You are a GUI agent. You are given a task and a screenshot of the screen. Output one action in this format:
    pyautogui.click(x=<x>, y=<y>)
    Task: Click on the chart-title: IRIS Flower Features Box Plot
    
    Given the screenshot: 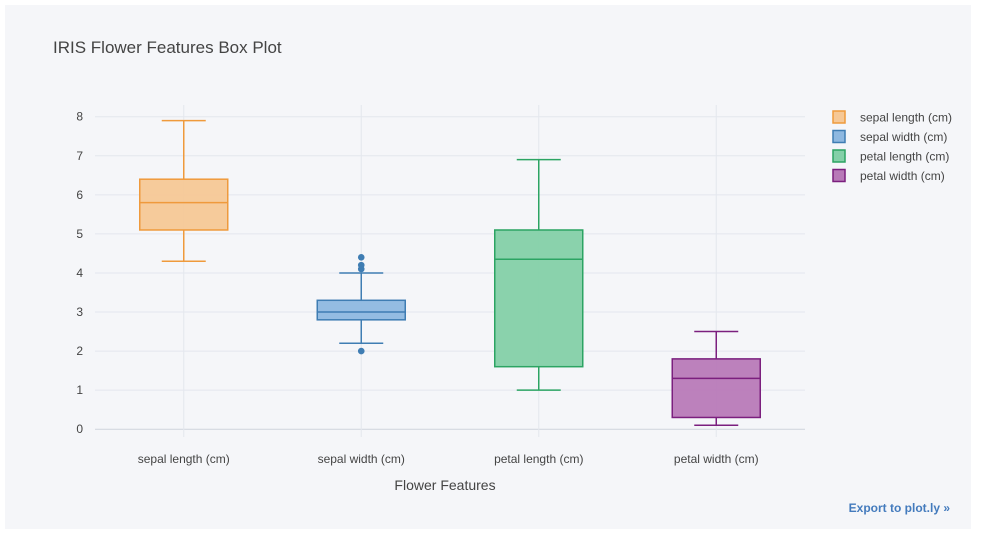 What is the action you would take?
    pyautogui.click(x=167, y=47)
    